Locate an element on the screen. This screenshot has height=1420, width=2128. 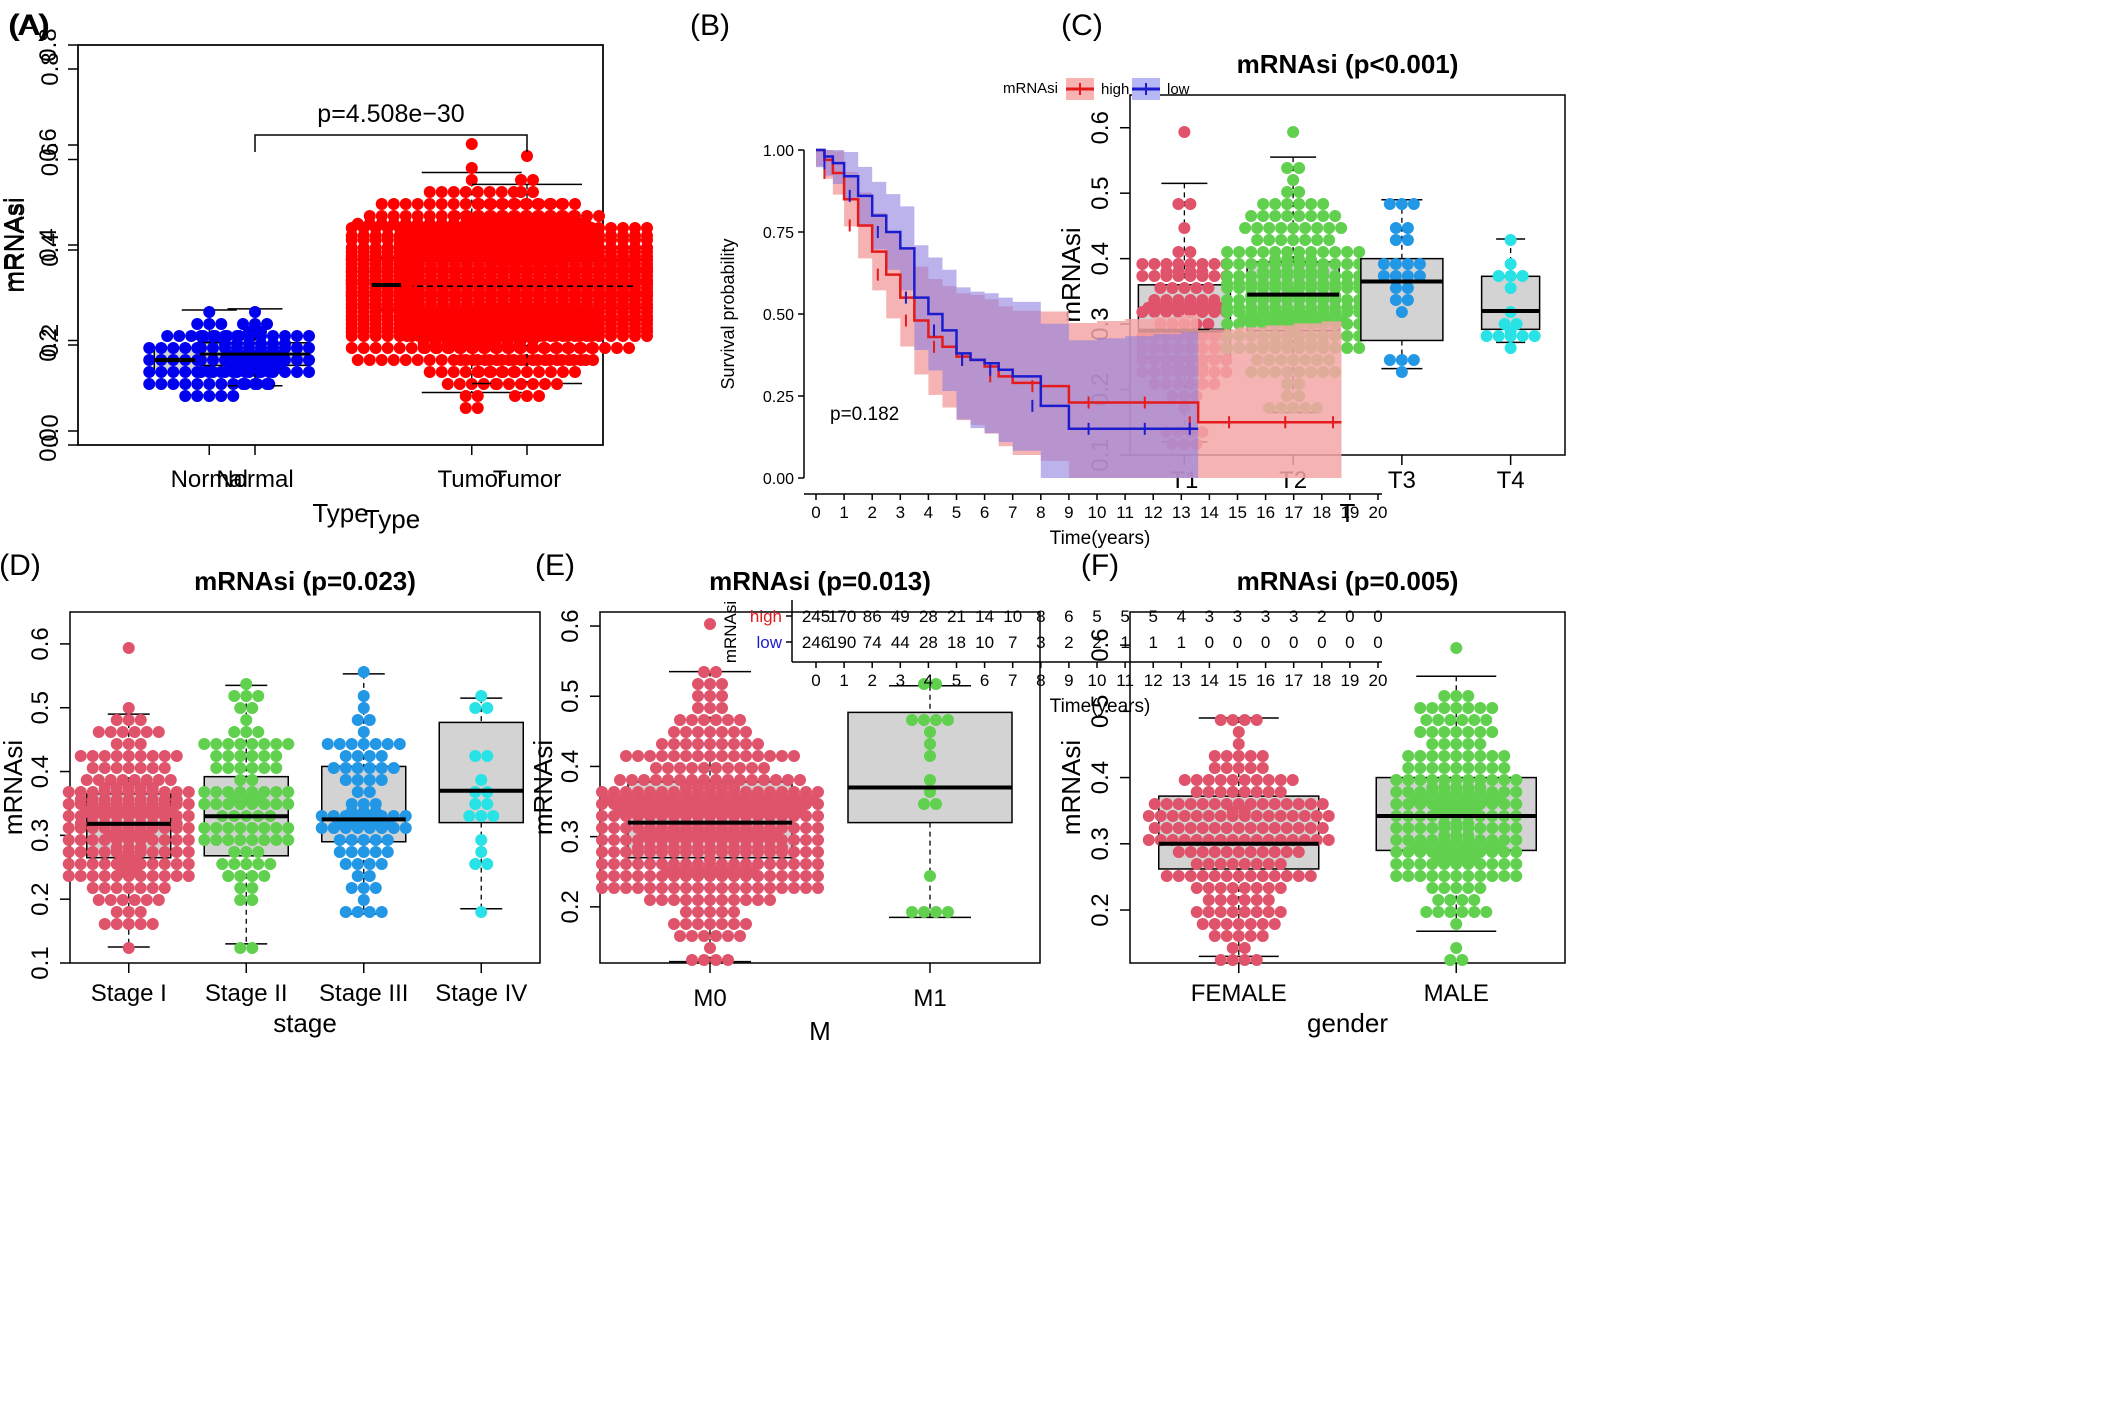
risk-count: 0 is located at coordinates (1265, 642).